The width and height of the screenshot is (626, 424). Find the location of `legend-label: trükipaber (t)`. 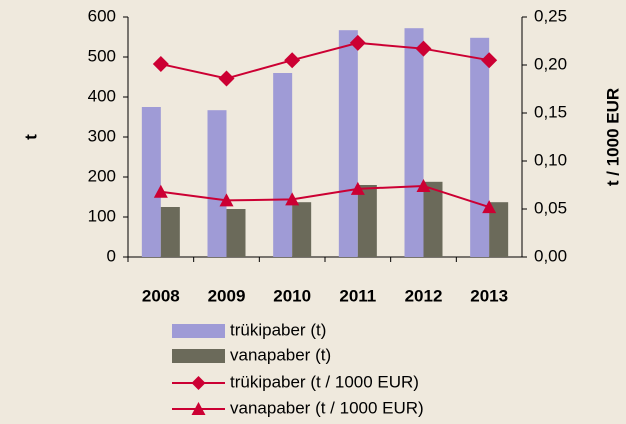

legend-label: trükipaber (t) is located at coordinates (278, 329).